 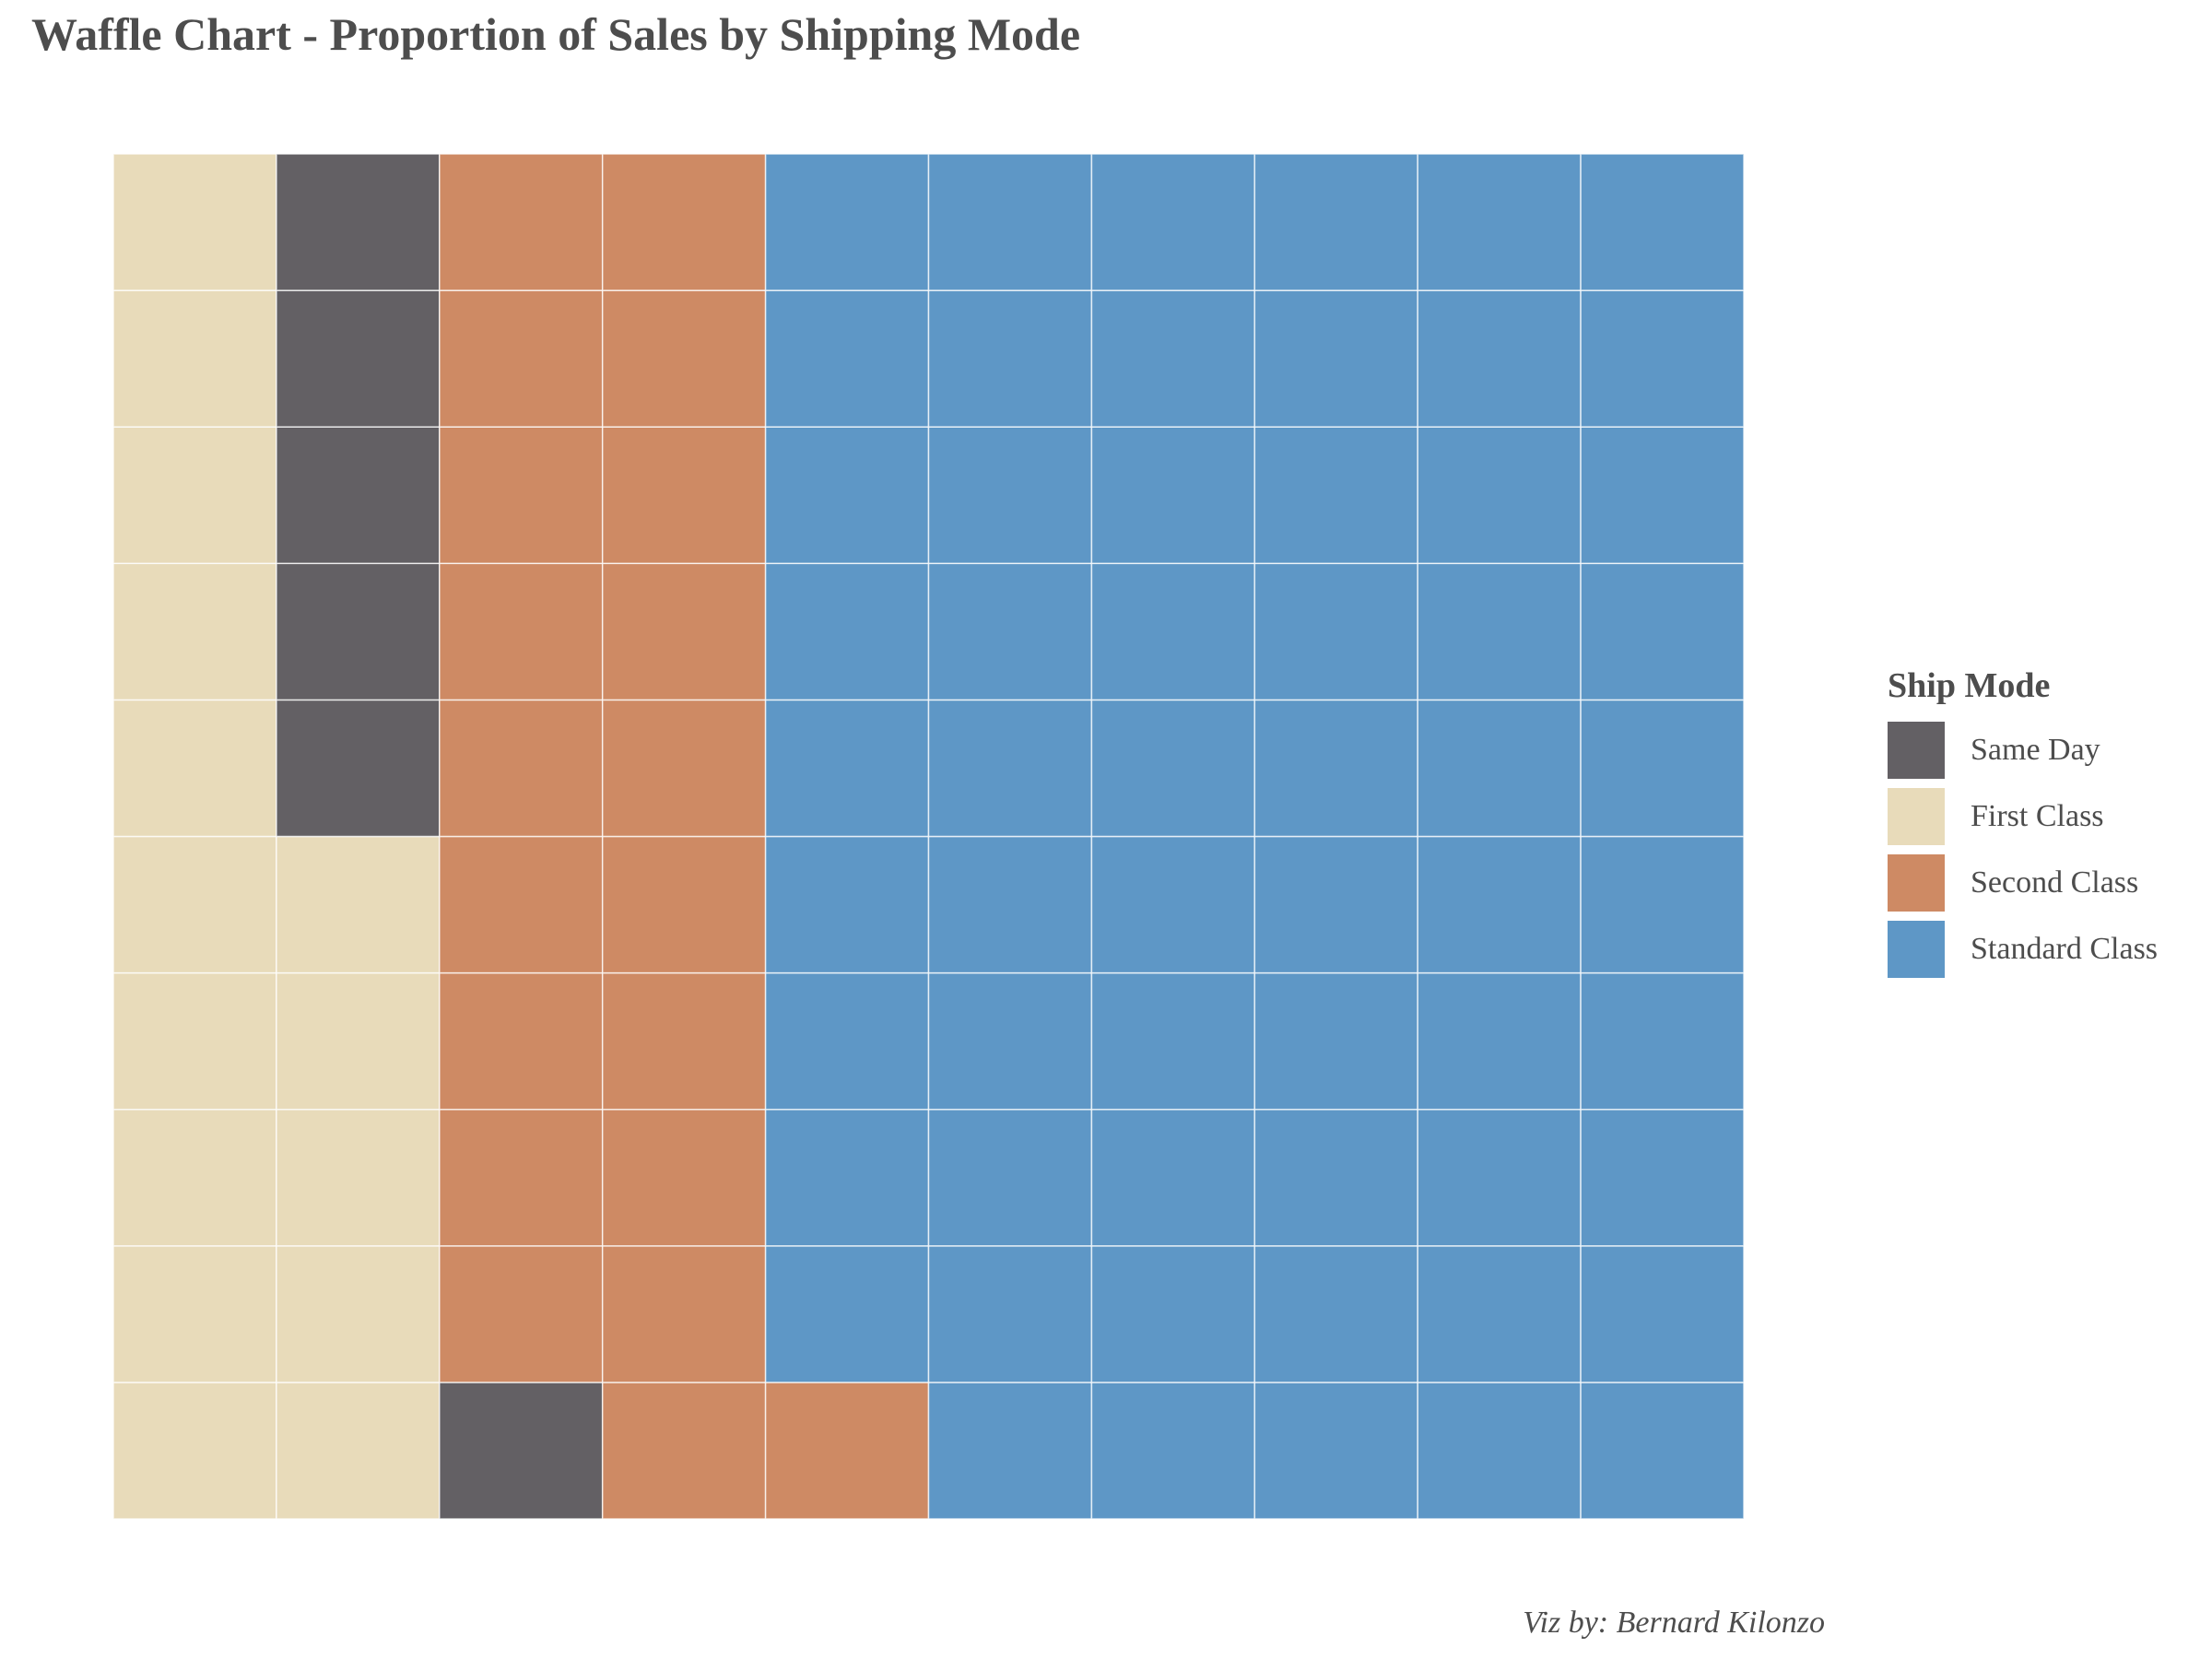 What do you see at coordinates (1916, 949) in the screenshot?
I see `legend-key-standard-class` at bounding box center [1916, 949].